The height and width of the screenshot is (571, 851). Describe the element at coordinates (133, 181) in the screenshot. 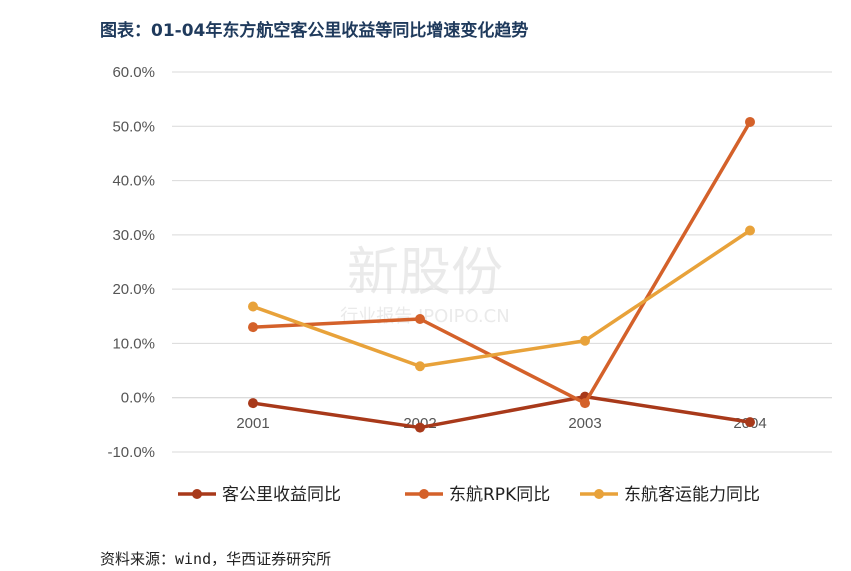

I see `y-tick-label: 40.0%` at that location.